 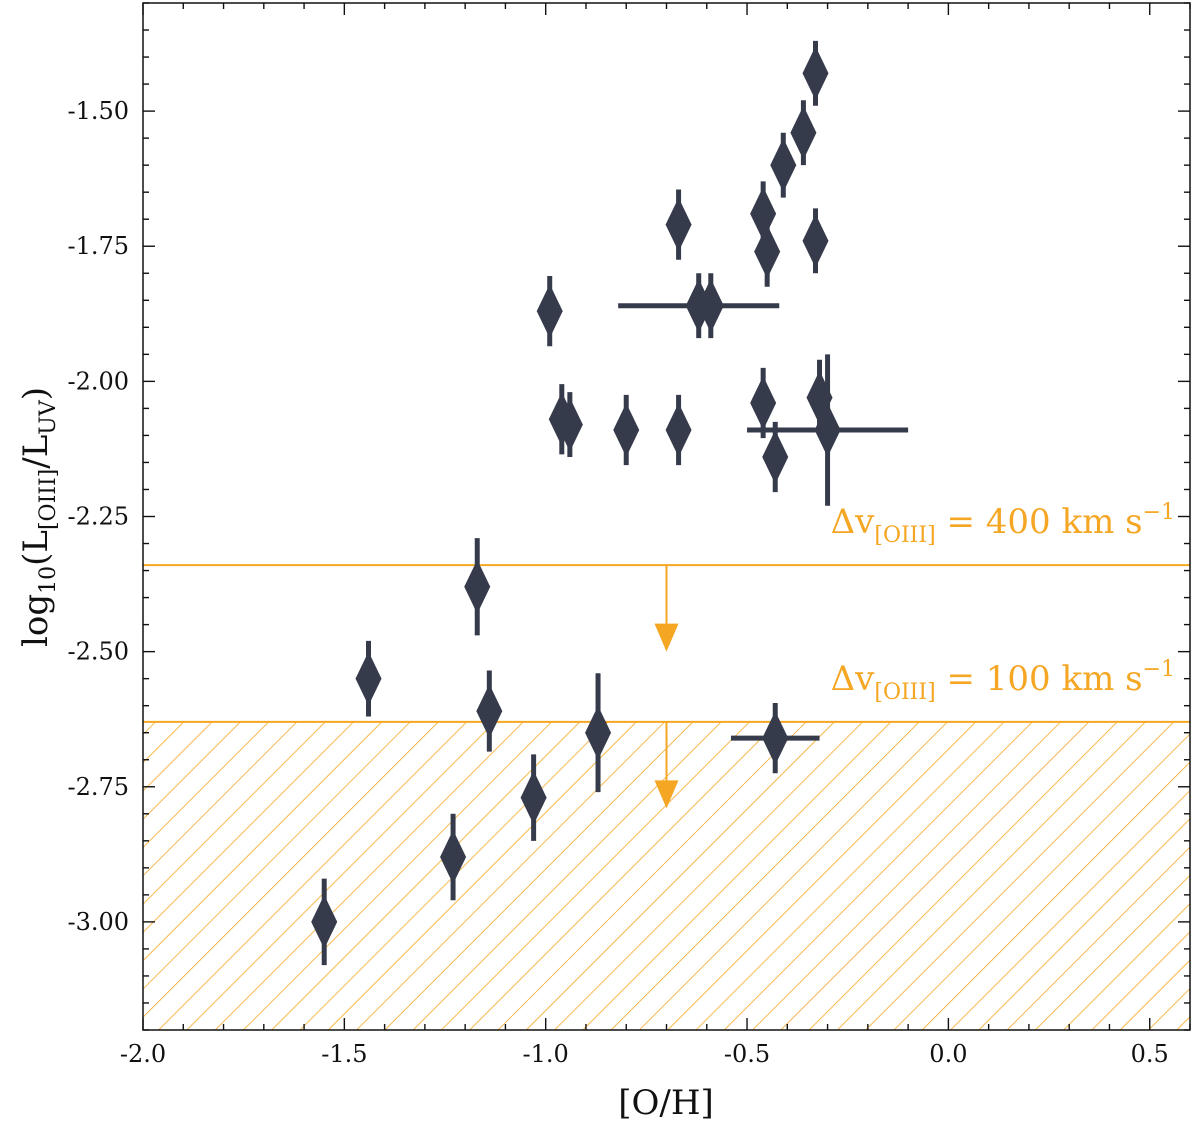 I want to click on y-tick-label: -1.50, so click(x=98, y=111).